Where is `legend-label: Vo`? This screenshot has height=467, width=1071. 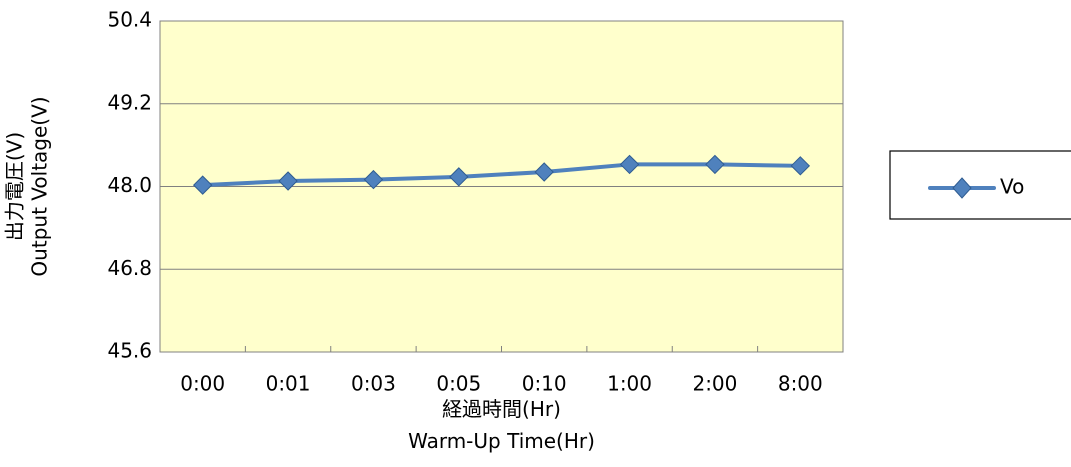
legend-label: Vo is located at coordinates (1012, 187).